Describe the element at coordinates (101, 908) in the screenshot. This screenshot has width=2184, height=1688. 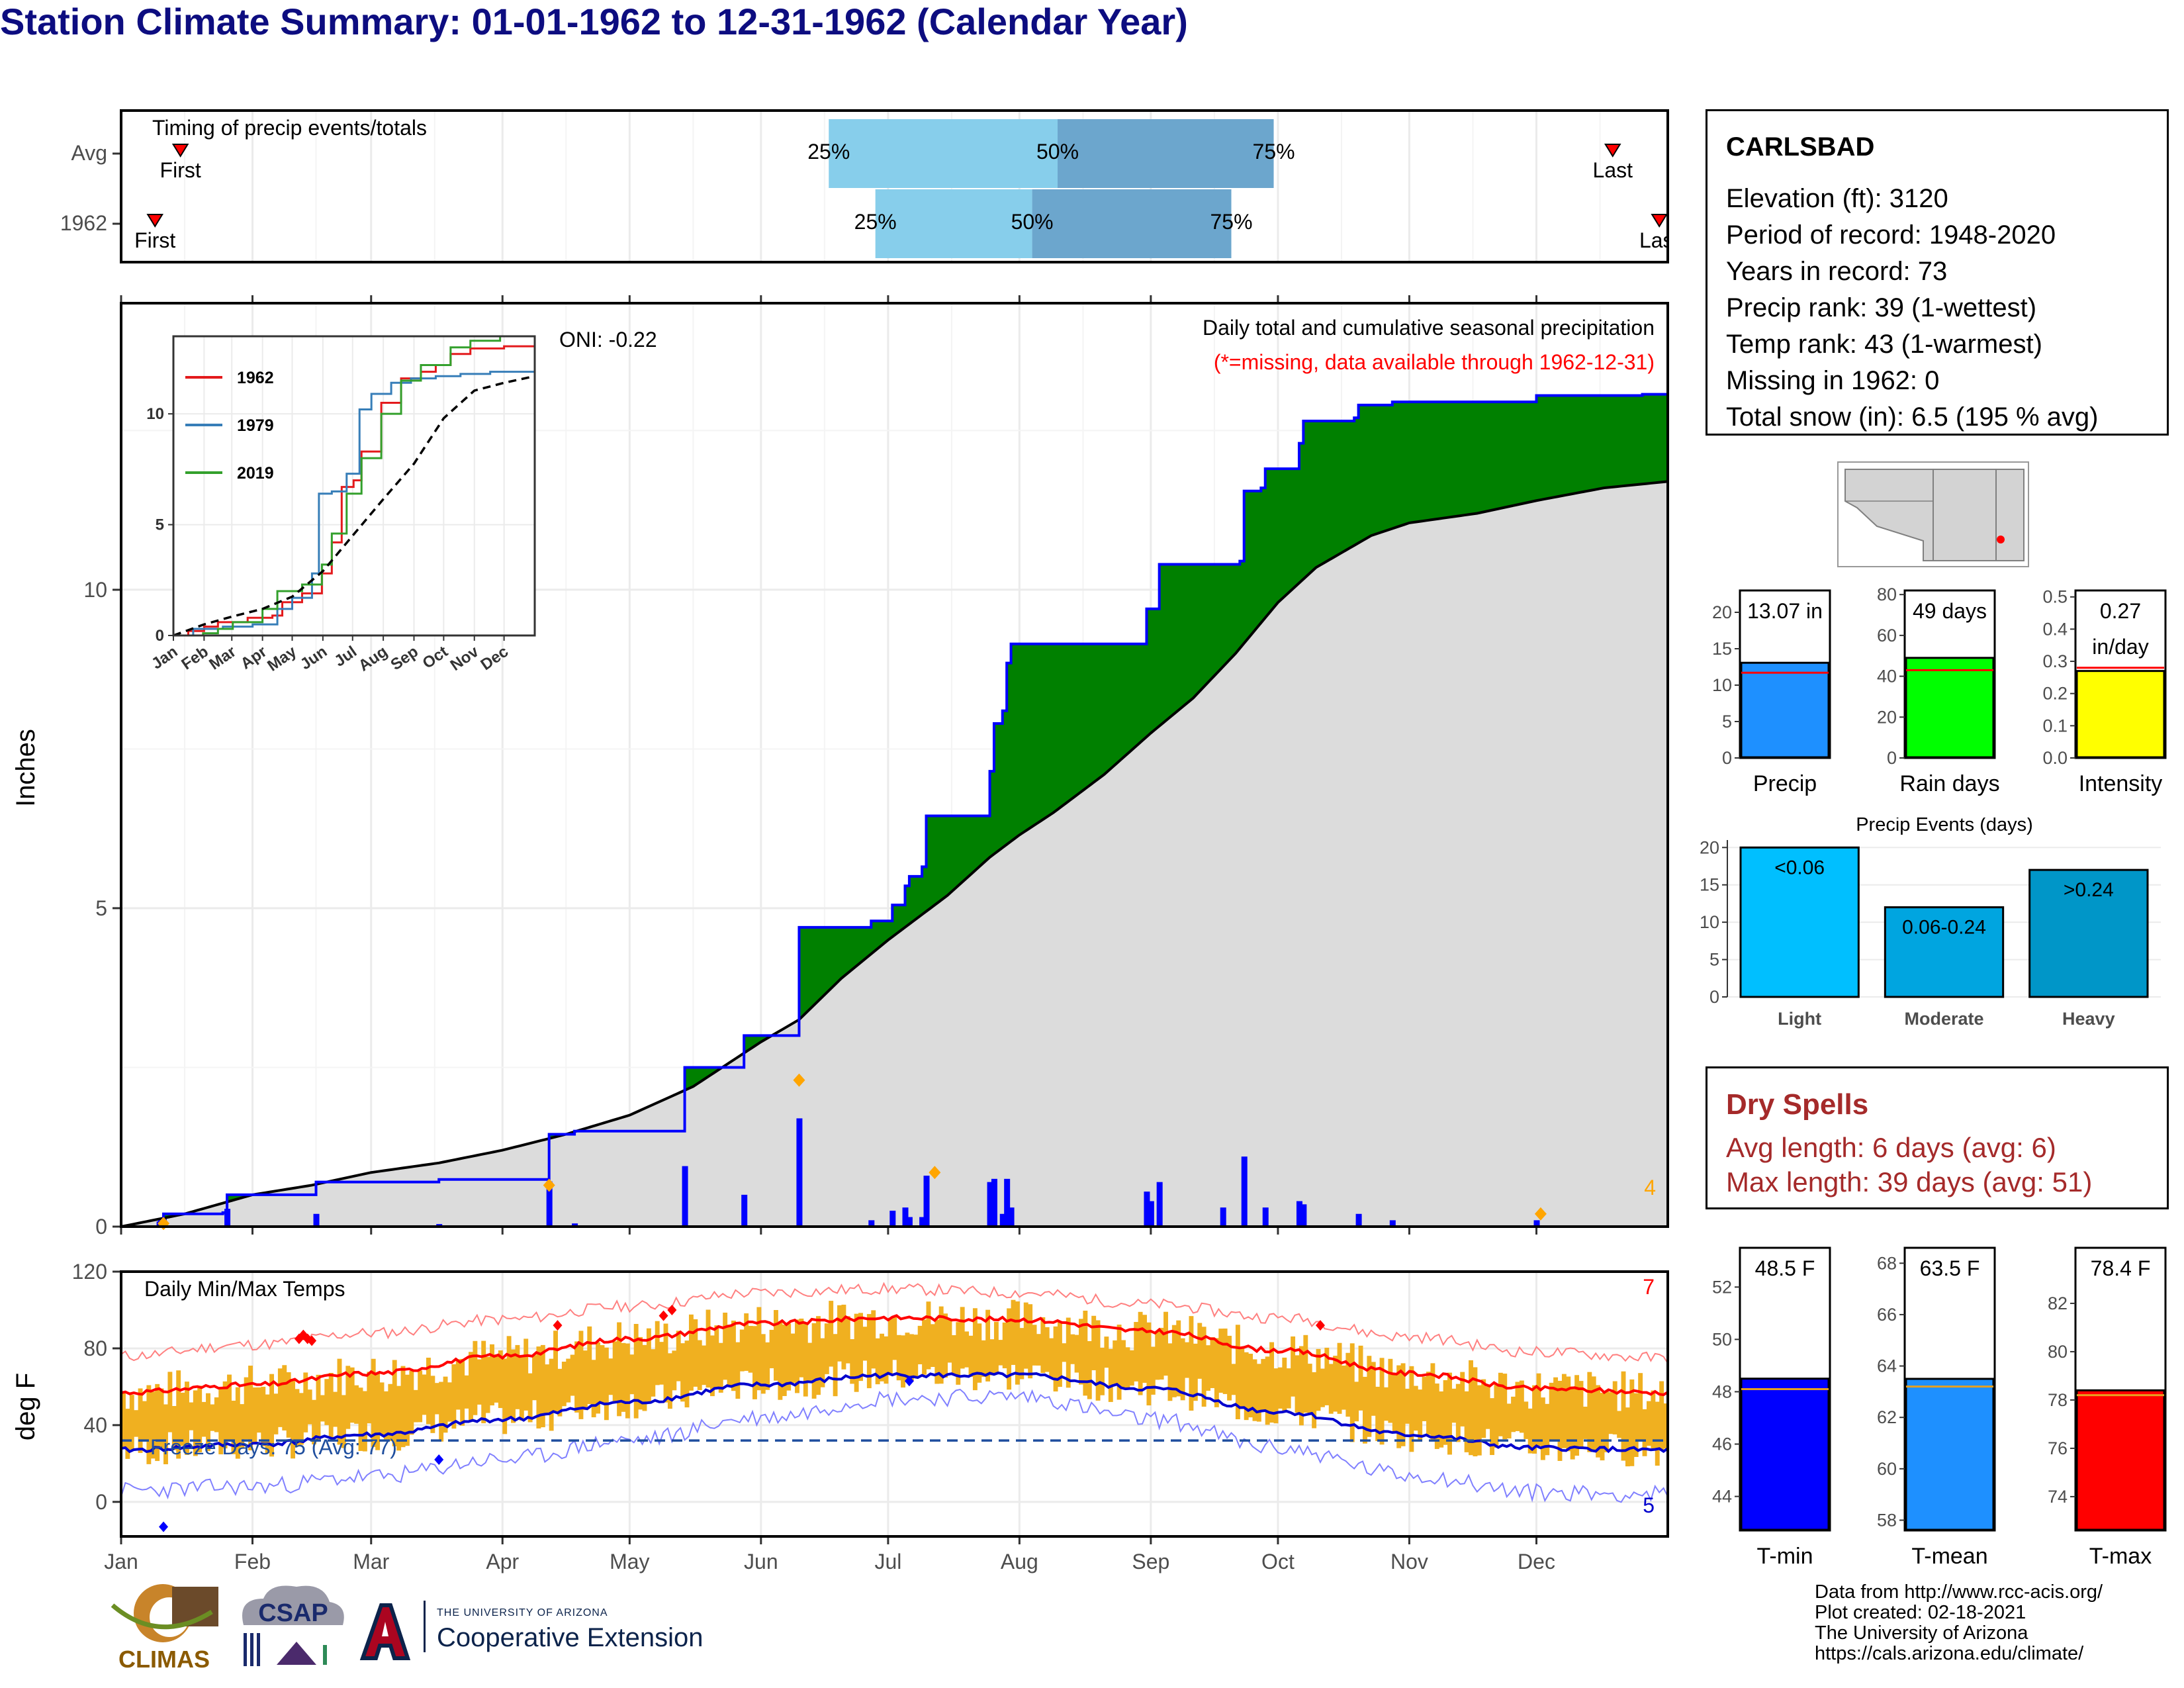
I see `cum-y-tick-label: 5` at that location.